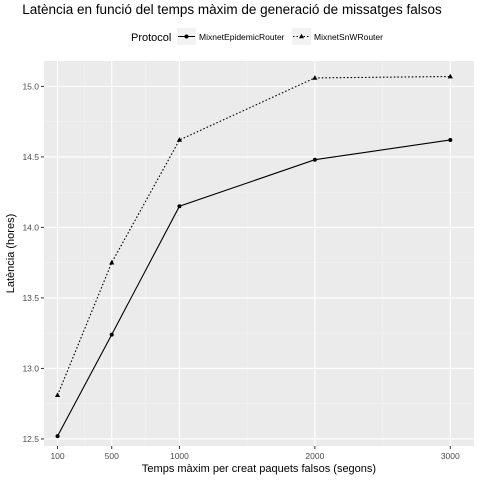 Image resolution: width=480 pixels, height=480 pixels. Describe the element at coordinates (33, 262) in the screenshot. I see `y-axis: 12.5 13.0 13.5 14.0 14.5 15.0` at that location.